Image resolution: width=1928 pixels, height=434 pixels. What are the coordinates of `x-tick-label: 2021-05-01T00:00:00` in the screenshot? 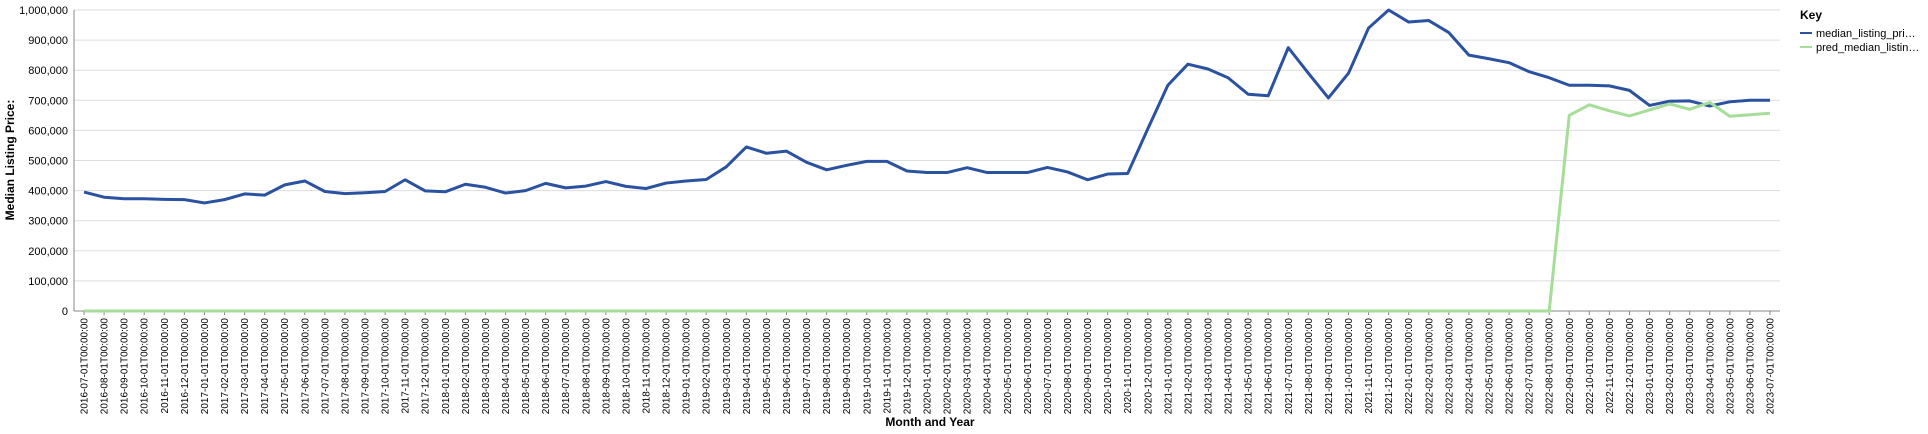 It's located at (1249, 366).